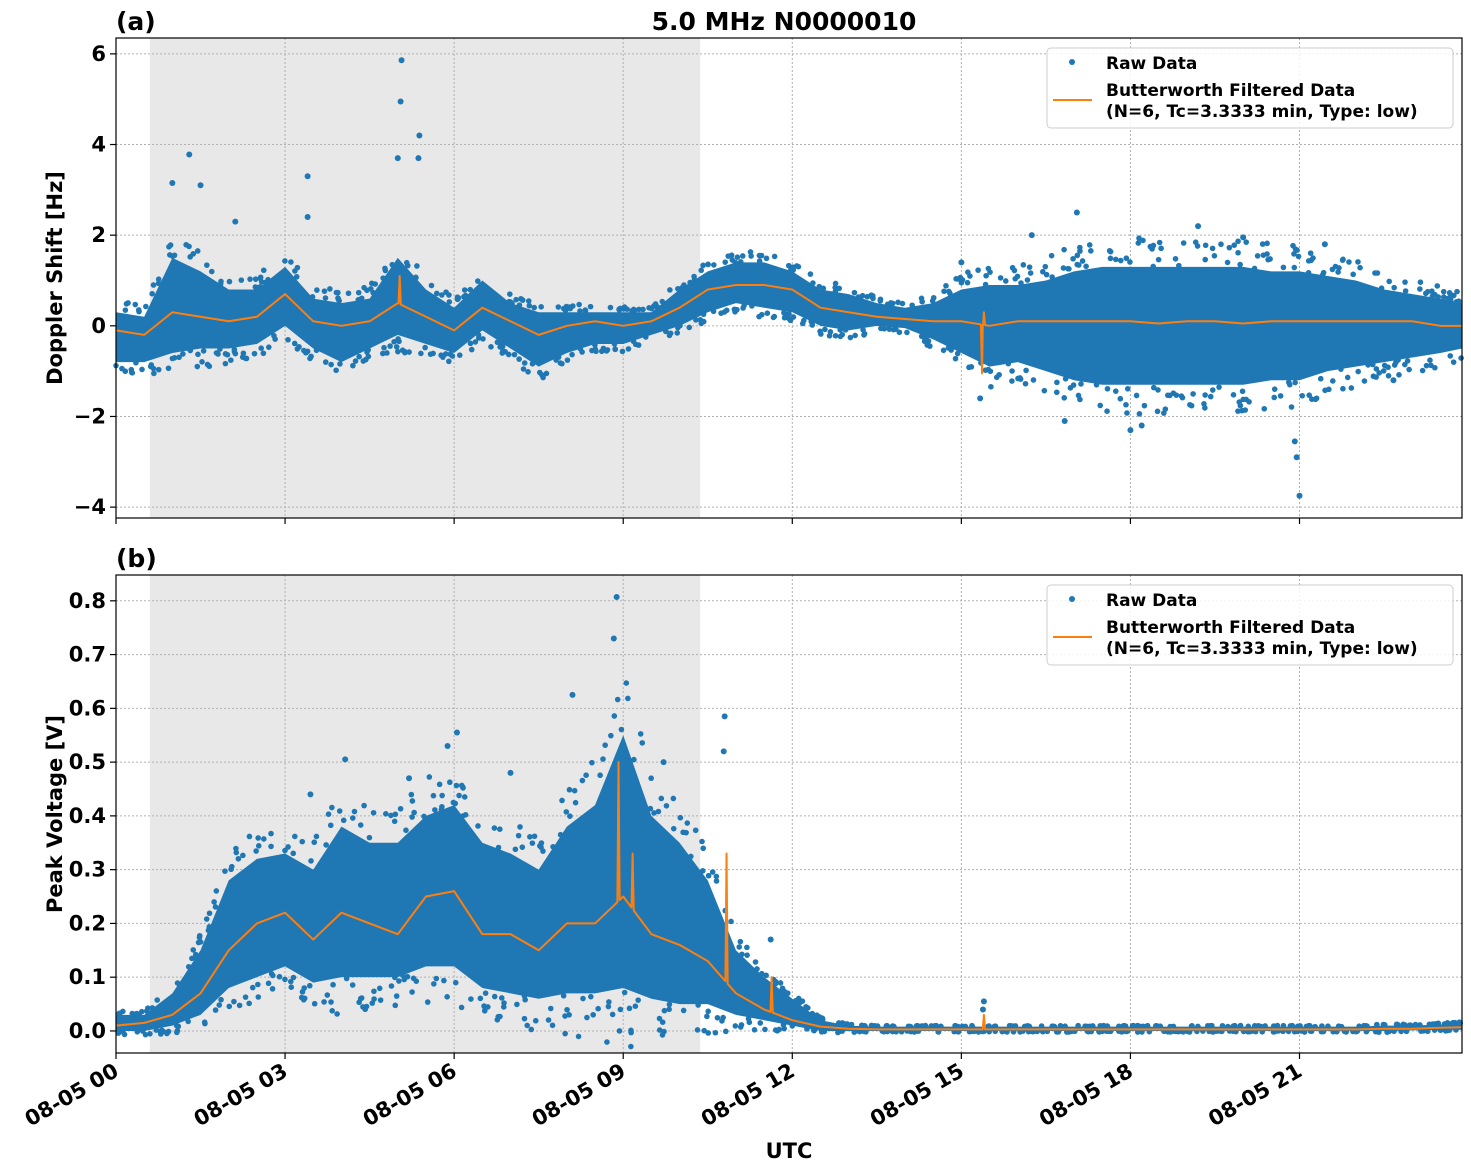  What do you see at coordinates (1255, 1095) in the screenshot?
I see `x-tick-label: 08-05 21` at bounding box center [1255, 1095].